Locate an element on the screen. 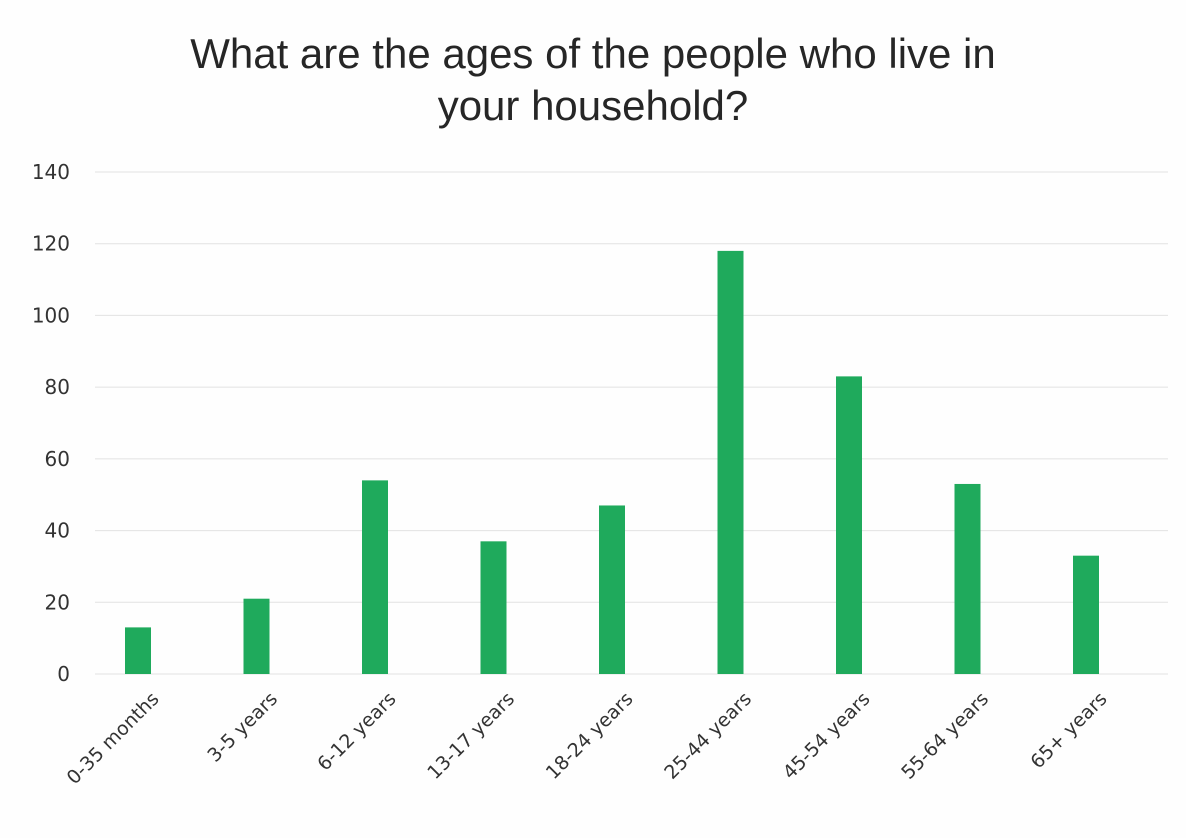  y-tick-label: 120 is located at coordinates (51, 244).